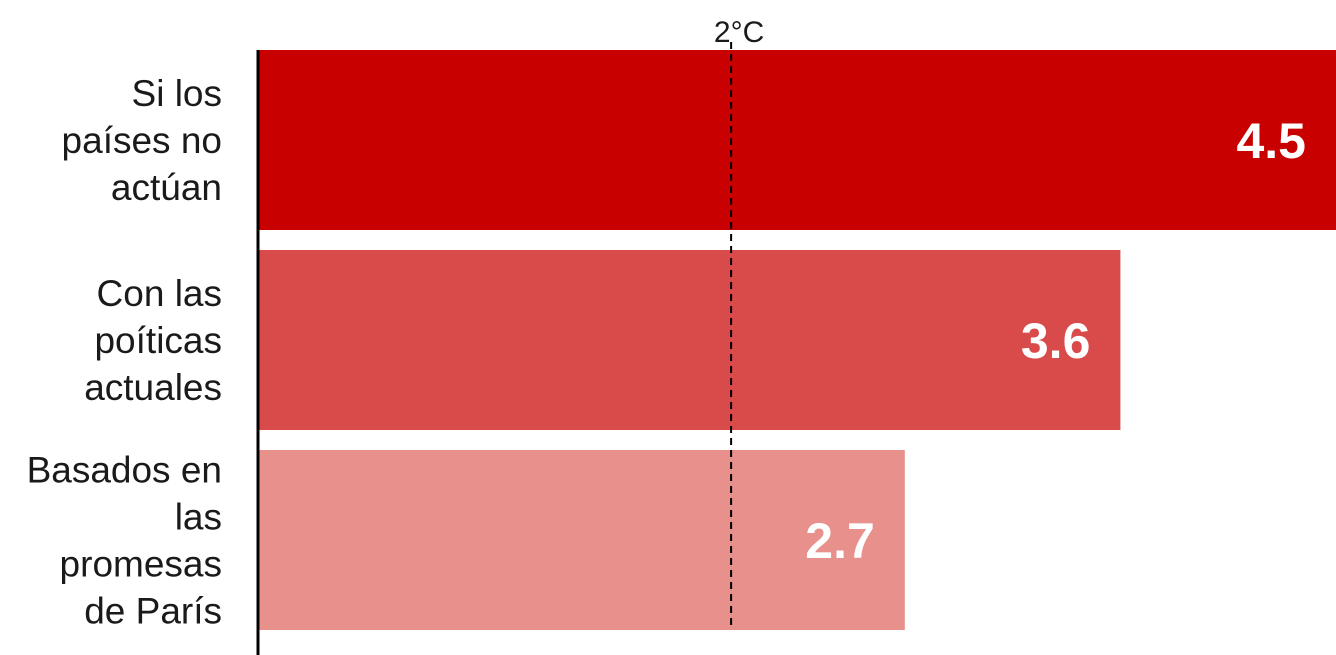  I want to click on bar-value-label-3: 2.7, so click(840, 541).